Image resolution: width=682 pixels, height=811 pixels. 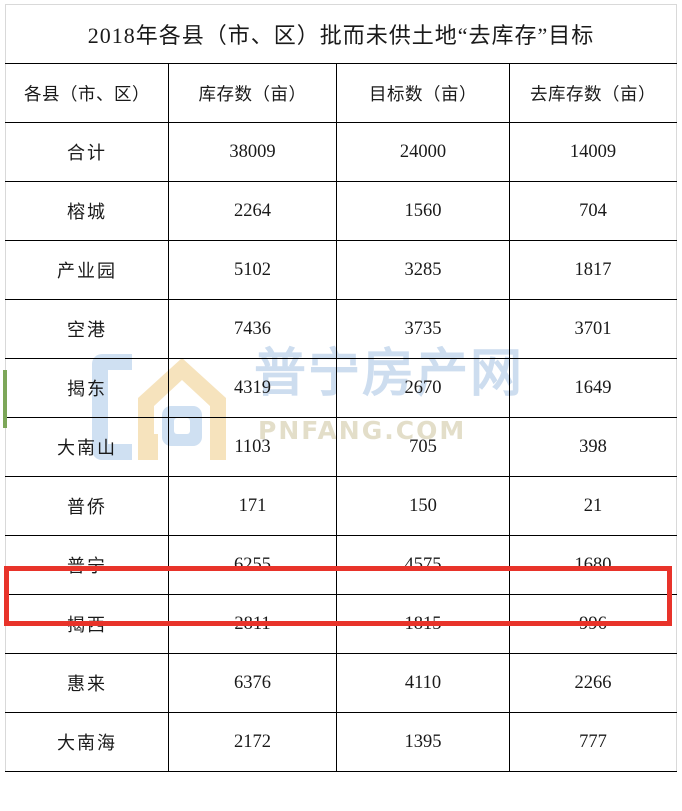 What do you see at coordinates (87, 565) in the screenshot?
I see `cell-county: 普宁` at bounding box center [87, 565].